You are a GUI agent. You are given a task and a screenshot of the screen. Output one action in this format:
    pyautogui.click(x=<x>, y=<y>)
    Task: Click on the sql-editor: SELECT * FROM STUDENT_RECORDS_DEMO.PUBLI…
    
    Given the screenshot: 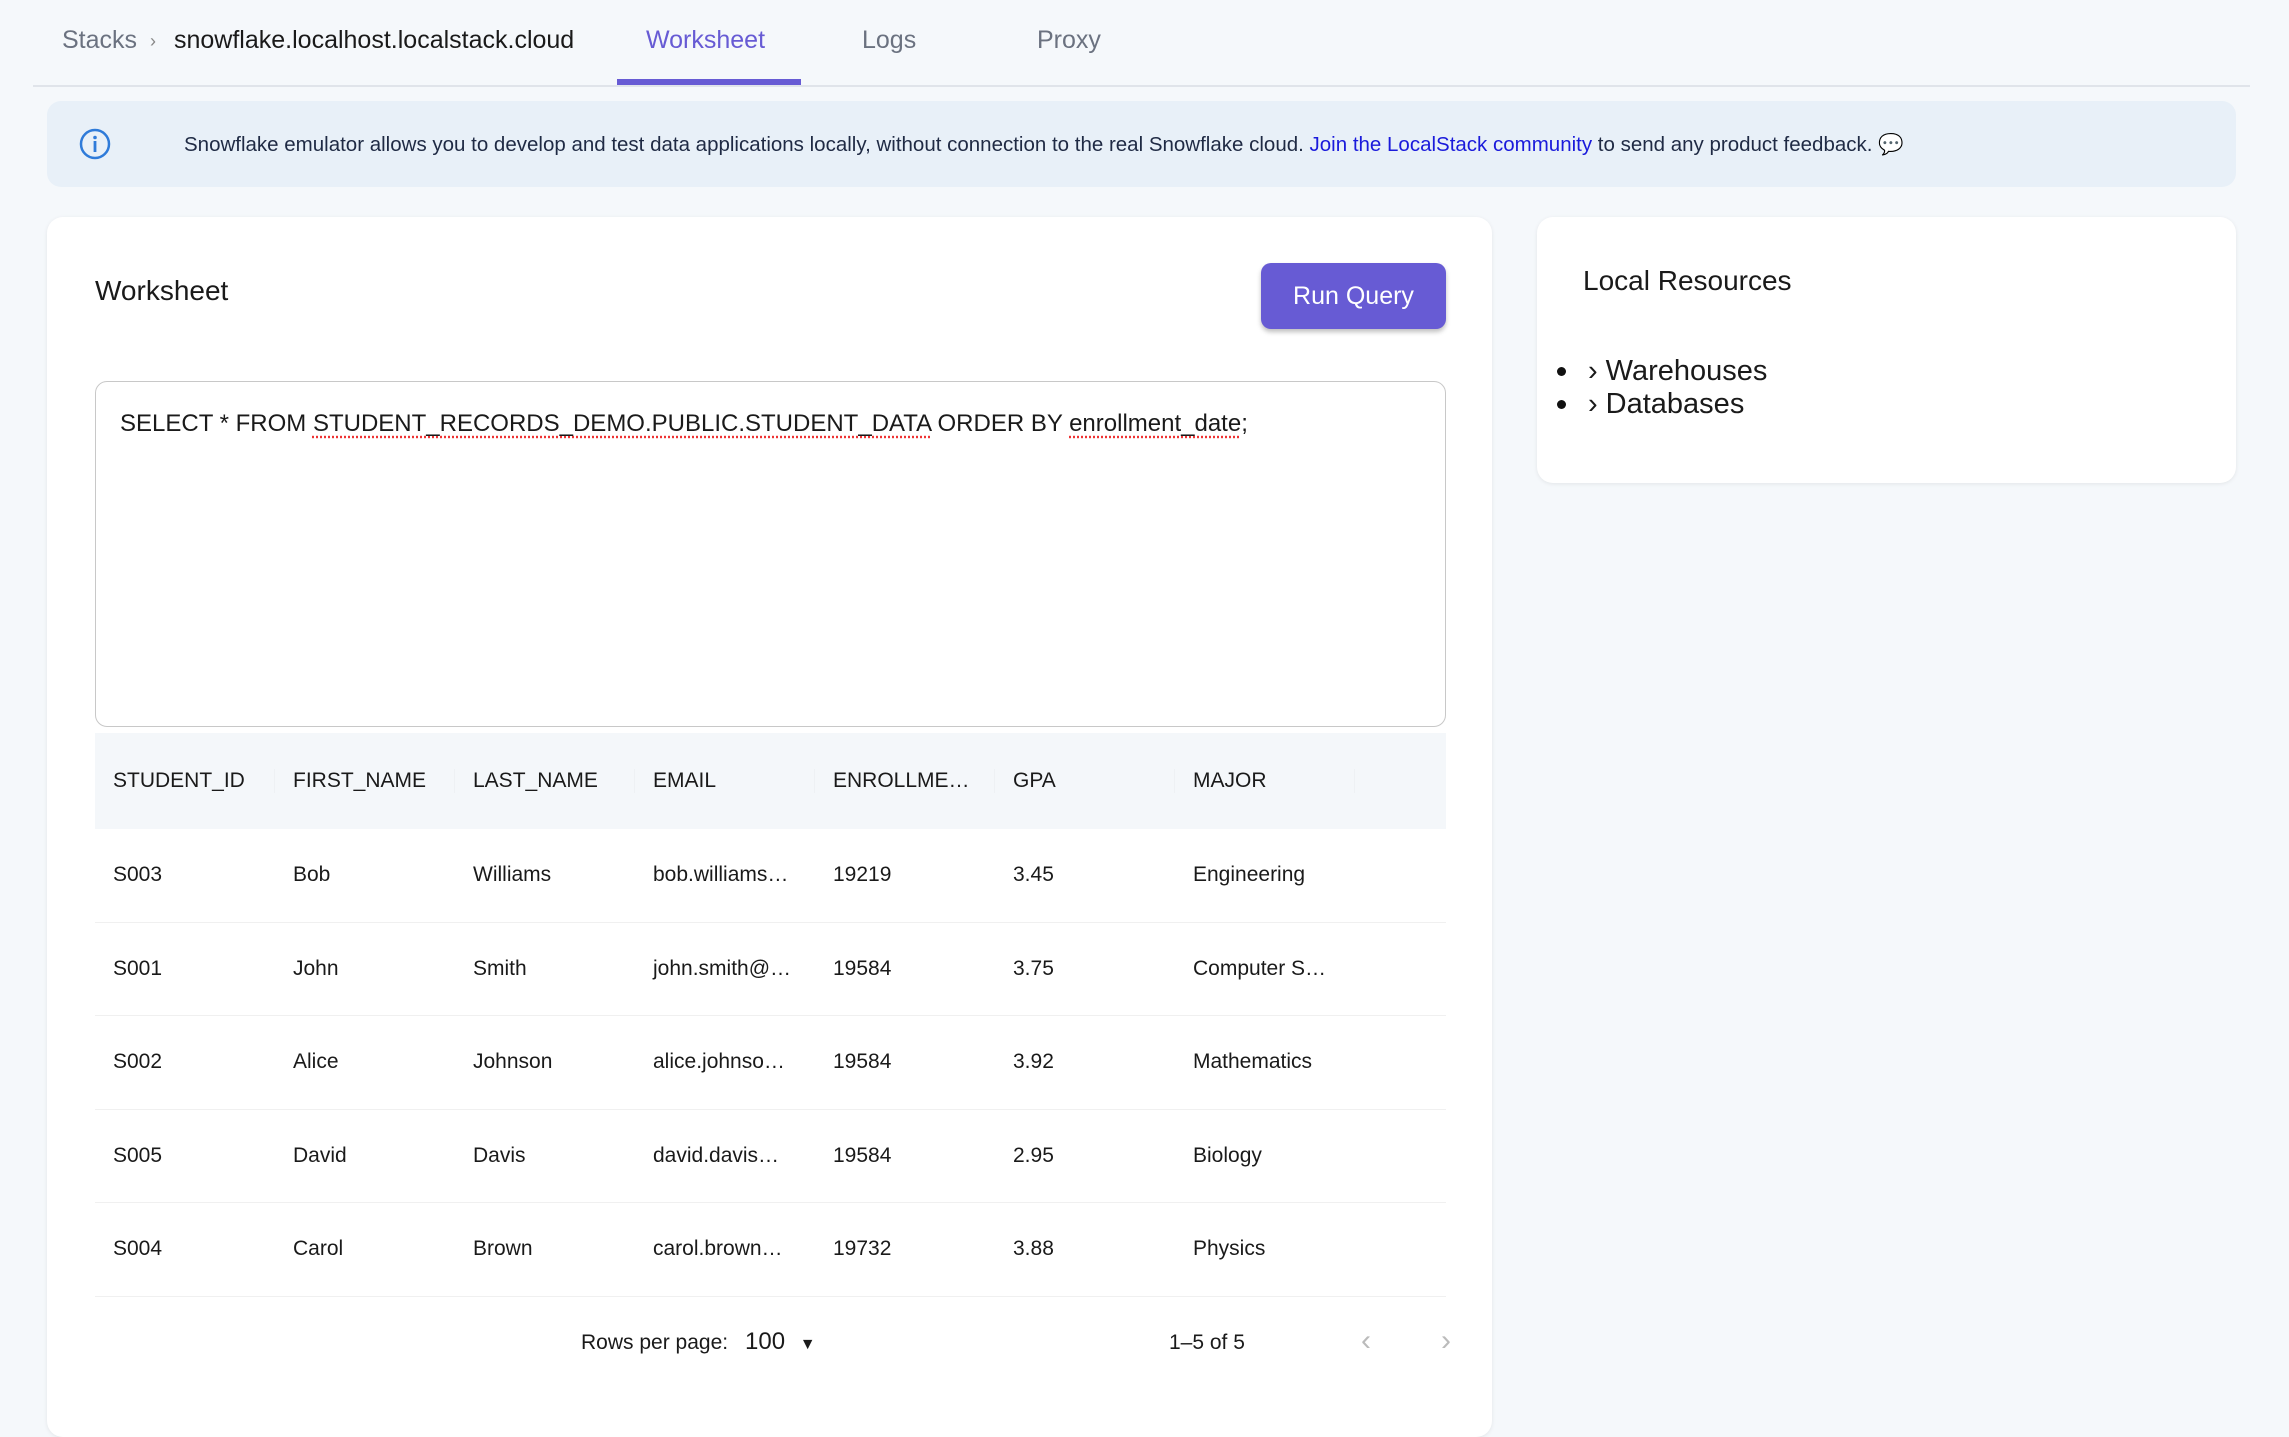 What is the action you would take?
    pyautogui.click(x=770, y=554)
    